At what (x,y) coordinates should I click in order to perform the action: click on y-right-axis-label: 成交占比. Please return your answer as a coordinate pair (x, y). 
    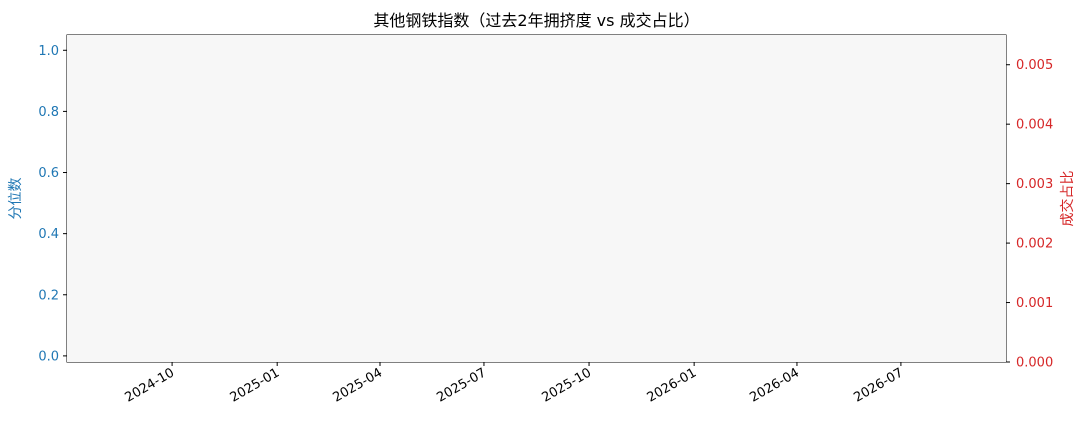
    Looking at the image, I should click on (1067, 199).